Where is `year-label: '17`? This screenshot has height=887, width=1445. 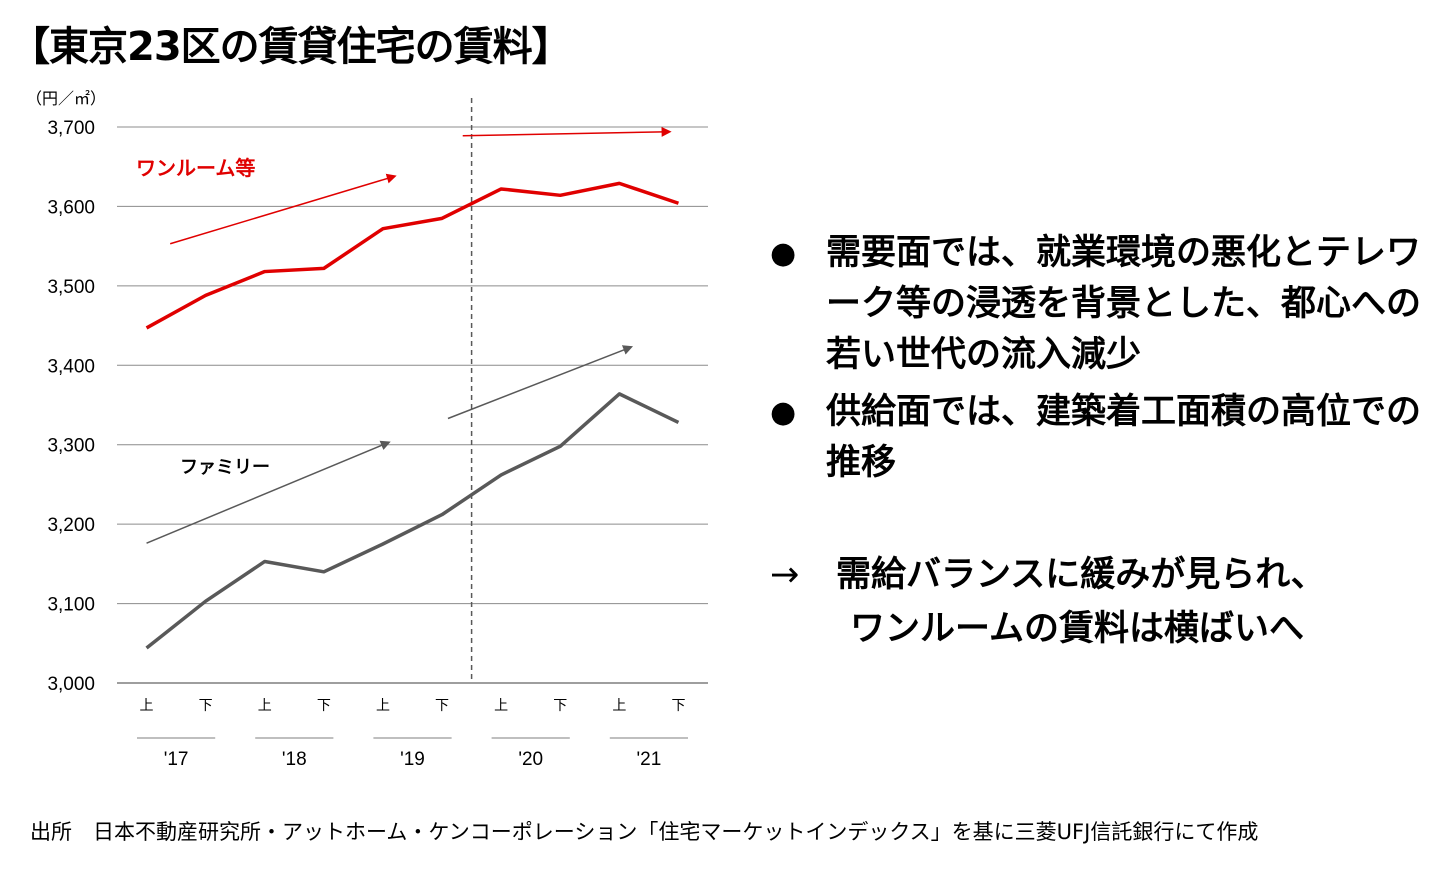 year-label: '17 is located at coordinates (176, 759).